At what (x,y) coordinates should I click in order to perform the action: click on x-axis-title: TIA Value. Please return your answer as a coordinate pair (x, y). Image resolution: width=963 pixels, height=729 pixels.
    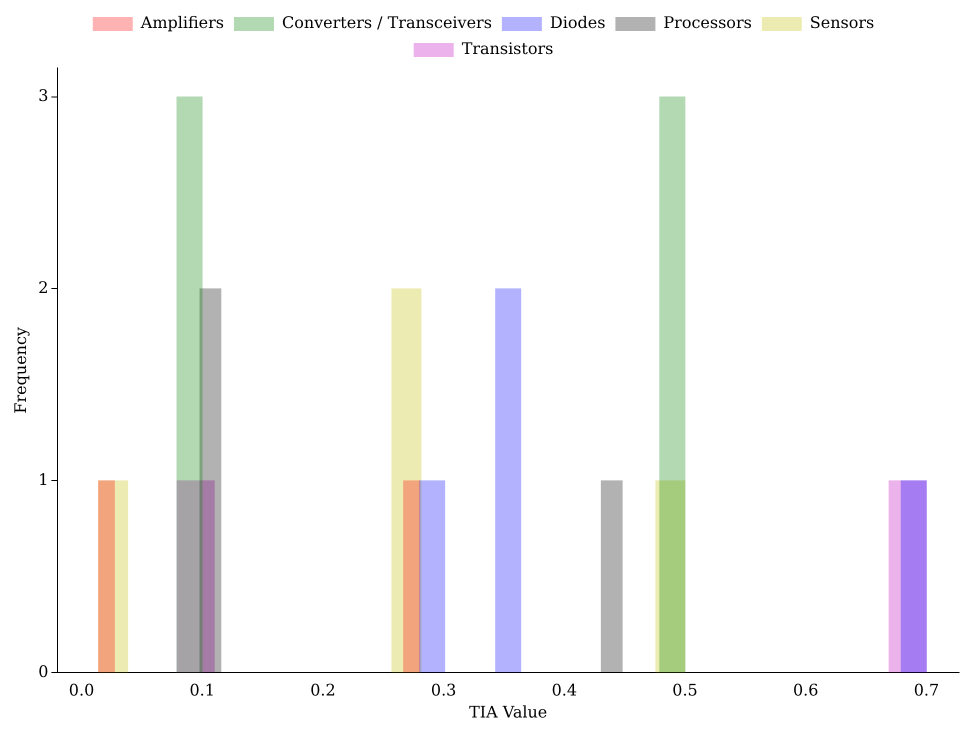
    Looking at the image, I should click on (508, 712).